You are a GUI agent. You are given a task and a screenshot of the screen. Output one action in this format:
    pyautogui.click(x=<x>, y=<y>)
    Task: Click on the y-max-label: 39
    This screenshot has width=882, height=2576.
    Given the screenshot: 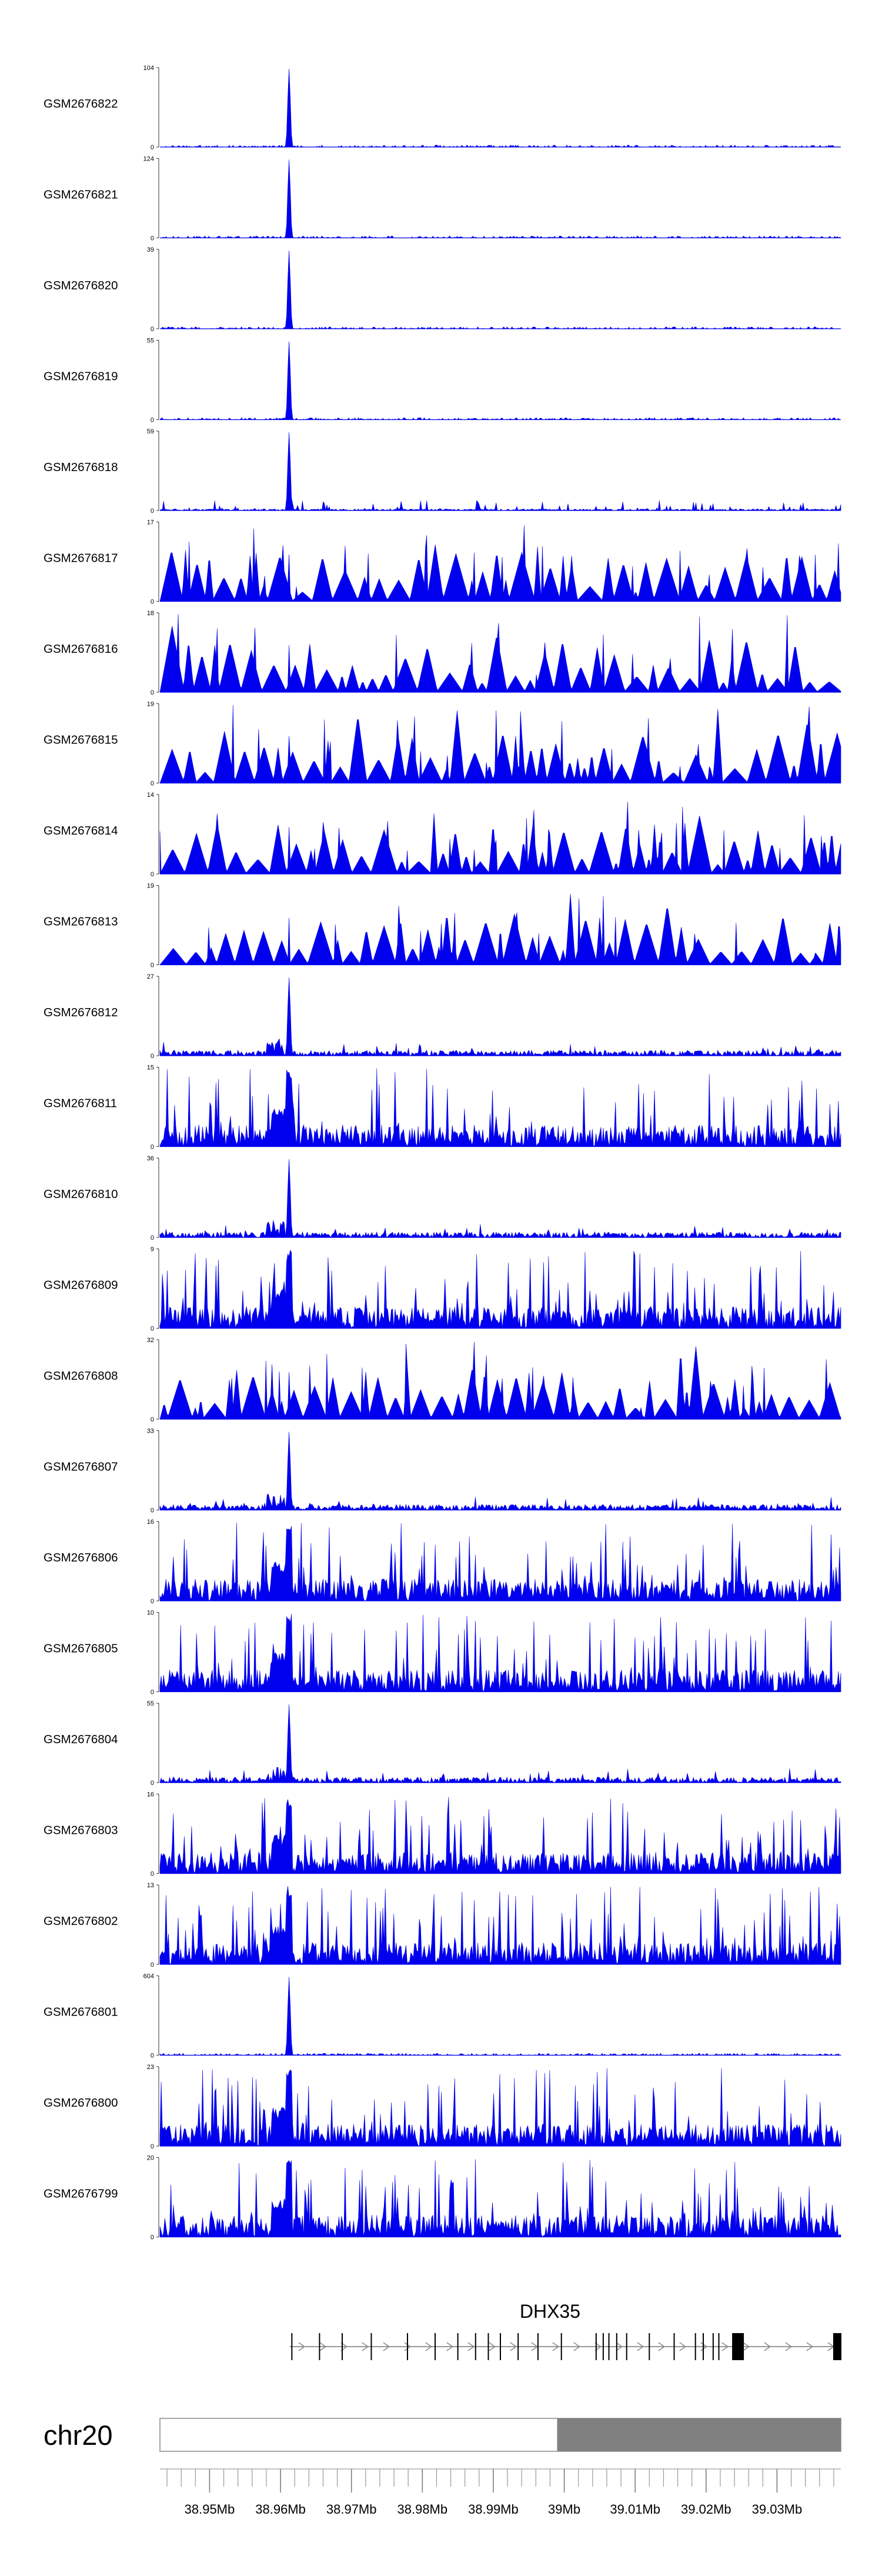 What is the action you would take?
    pyautogui.click(x=150, y=249)
    